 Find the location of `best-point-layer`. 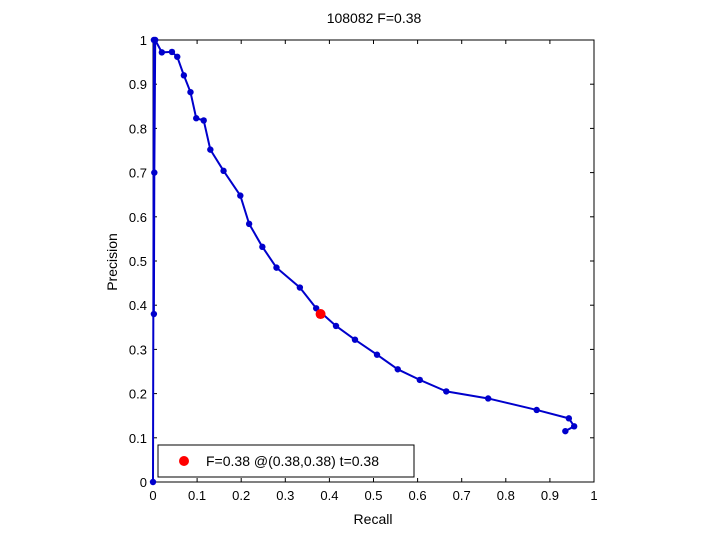

best-point-layer is located at coordinates (320, 314).